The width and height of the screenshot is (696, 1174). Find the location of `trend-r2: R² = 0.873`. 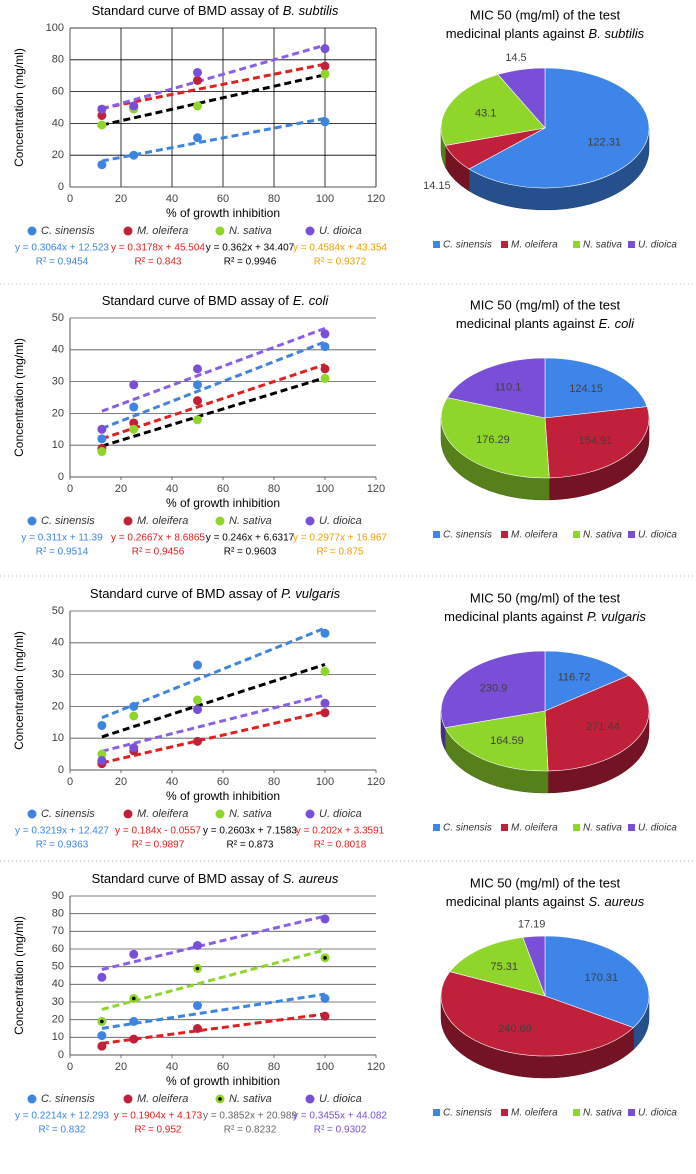

trend-r2: R² = 0.873 is located at coordinates (250, 845).